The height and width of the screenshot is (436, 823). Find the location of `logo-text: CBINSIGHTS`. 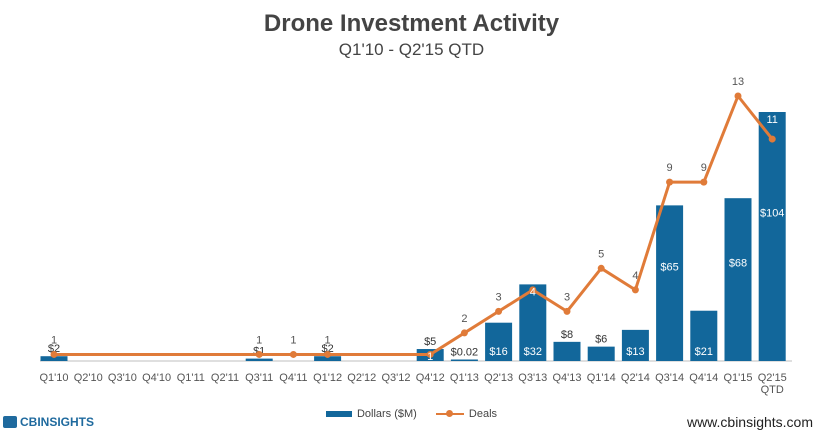

logo-text: CBINSIGHTS is located at coordinates (57, 422).